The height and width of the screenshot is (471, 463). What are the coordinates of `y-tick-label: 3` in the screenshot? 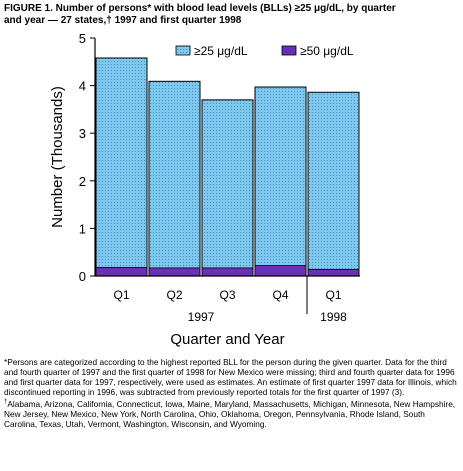 It's located at (82, 133).